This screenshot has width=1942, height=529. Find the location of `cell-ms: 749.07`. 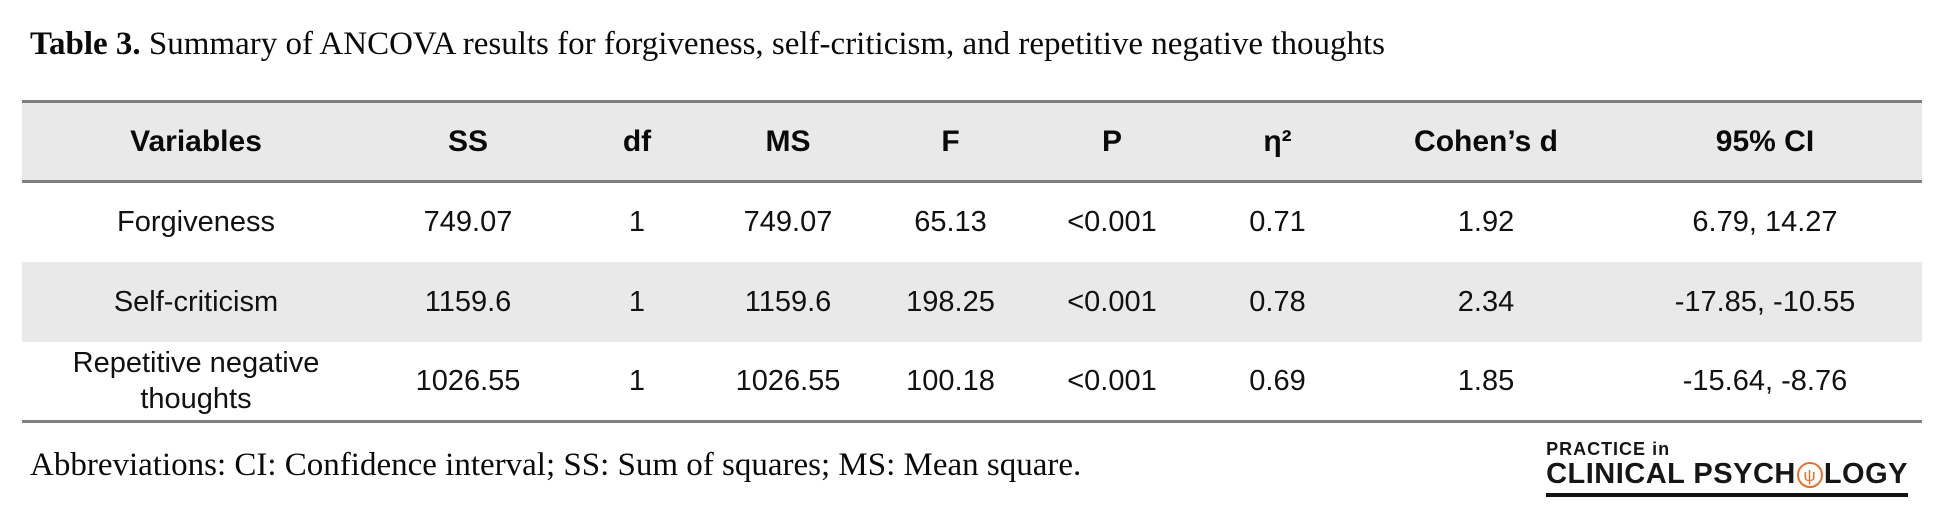

cell-ms: 749.07 is located at coordinates (788, 222).